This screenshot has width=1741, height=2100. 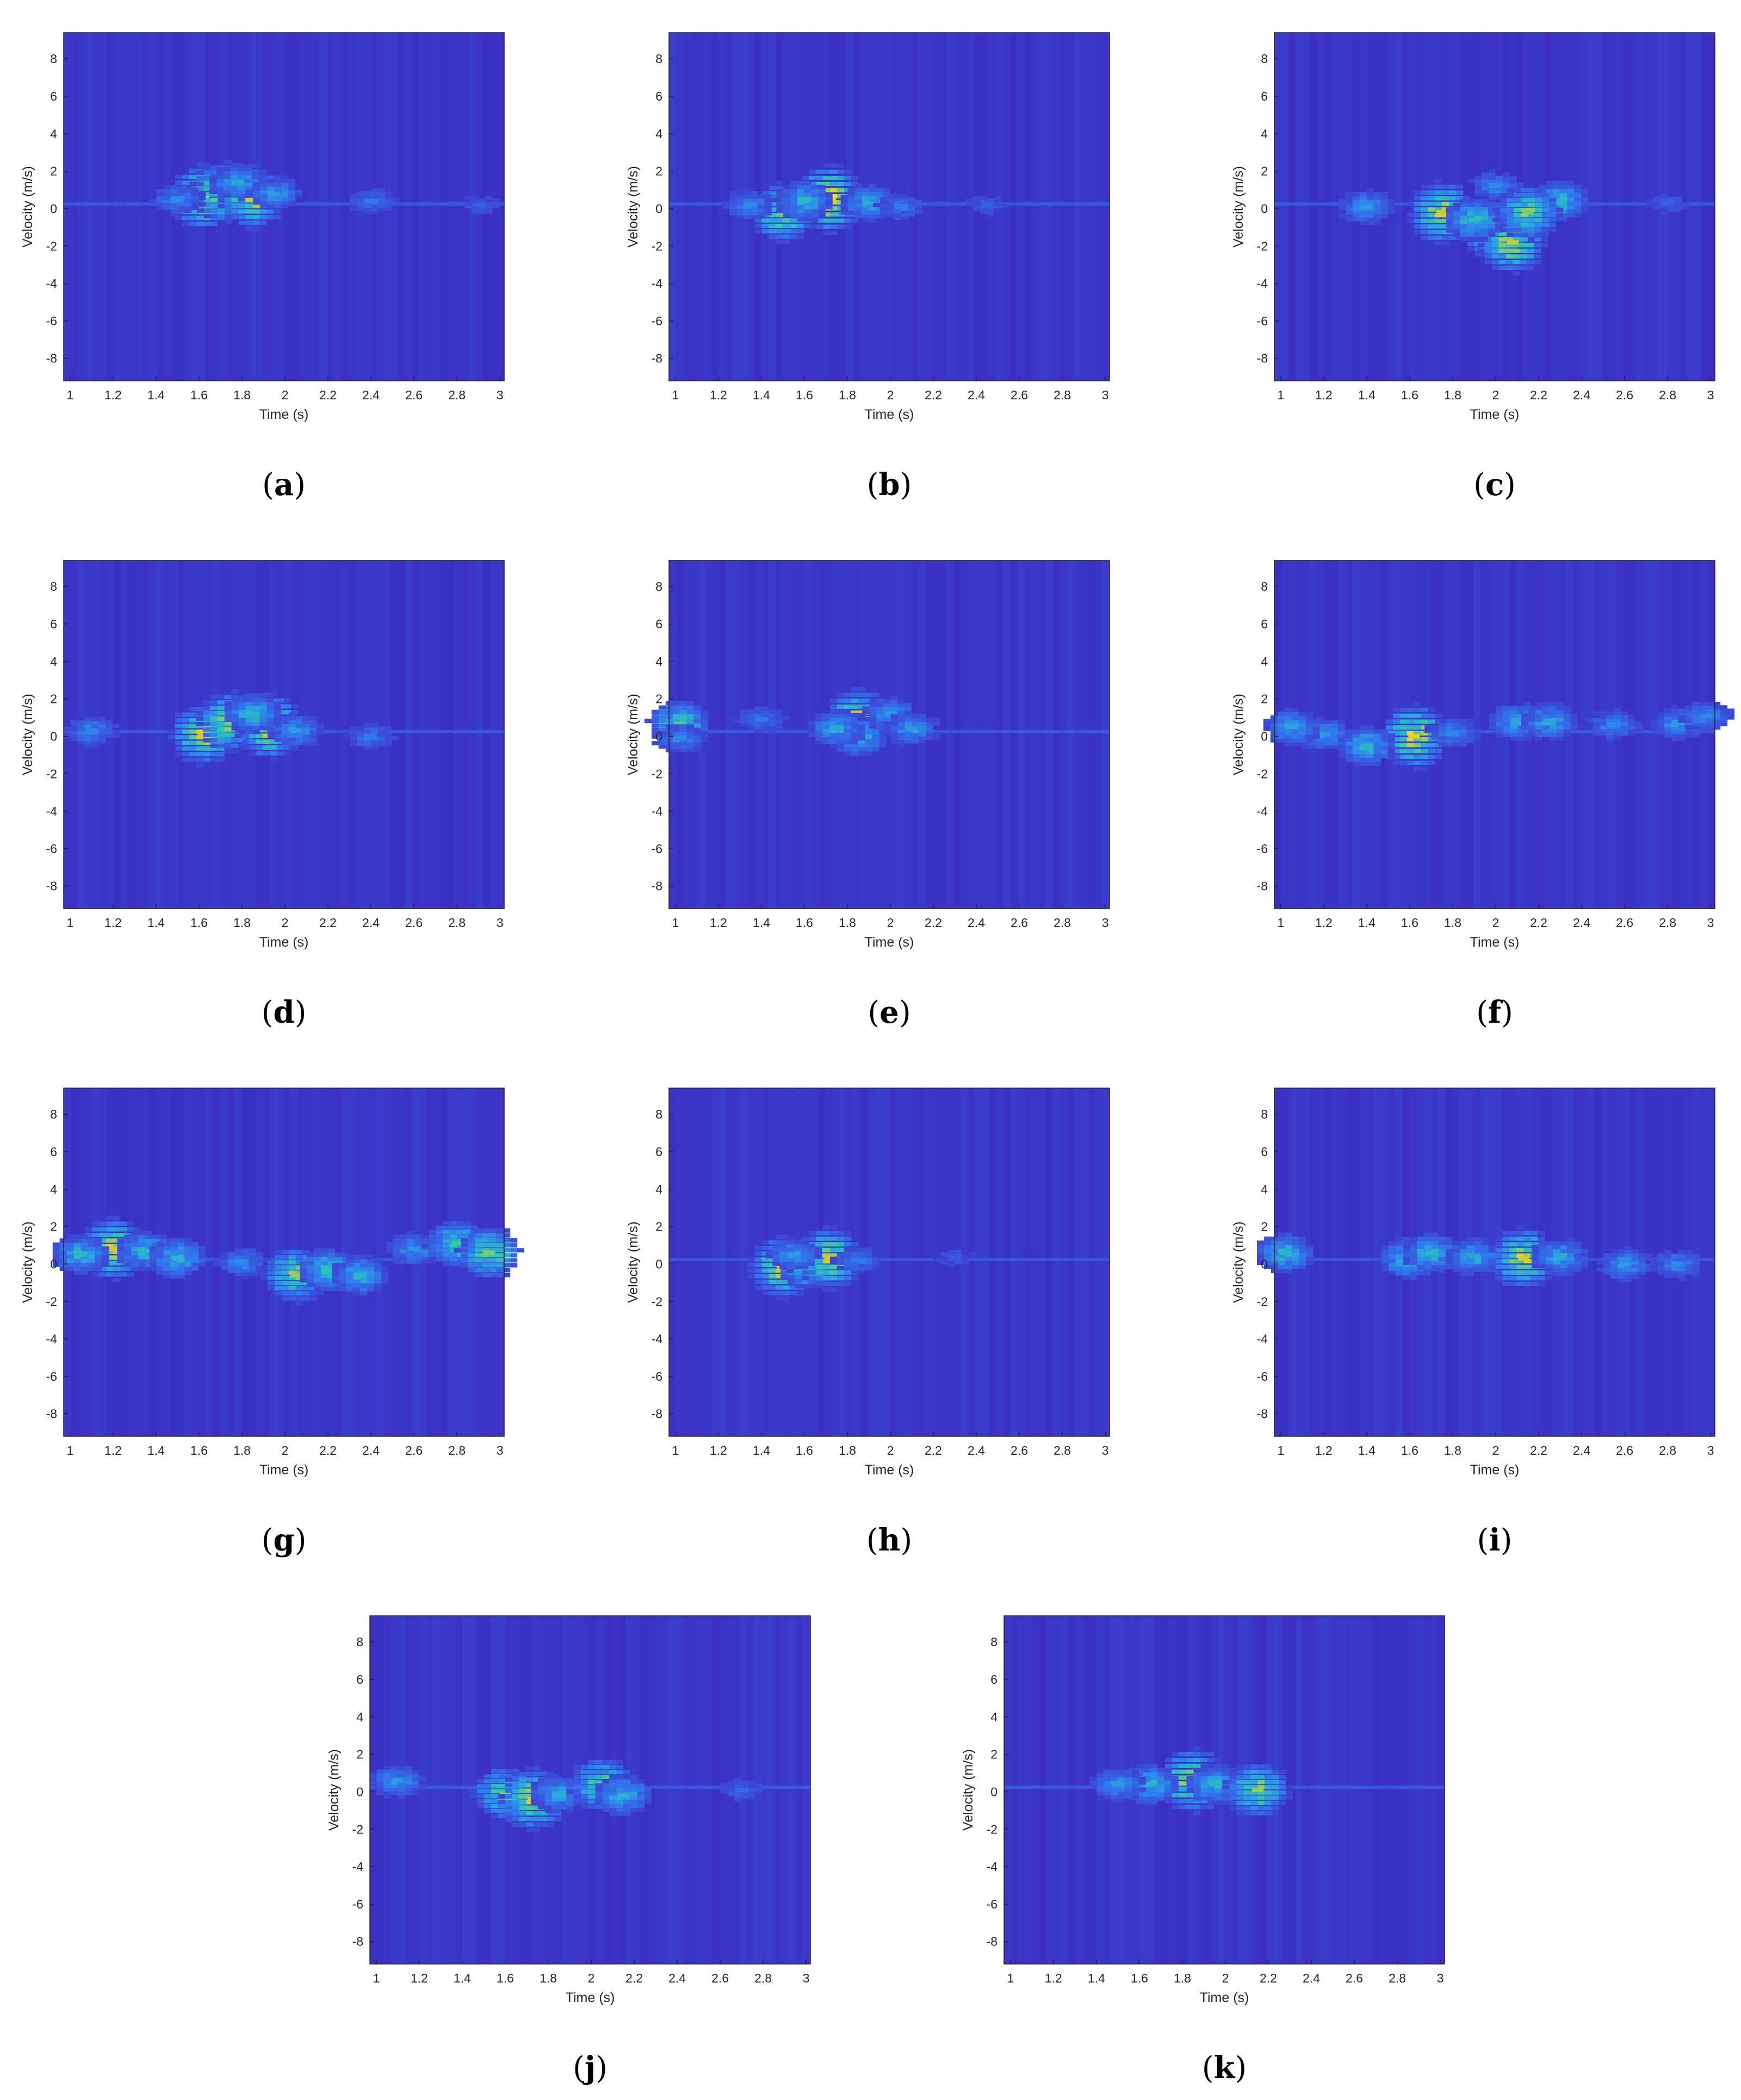 I want to click on y-tick-label: 2, so click(x=658, y=1227).